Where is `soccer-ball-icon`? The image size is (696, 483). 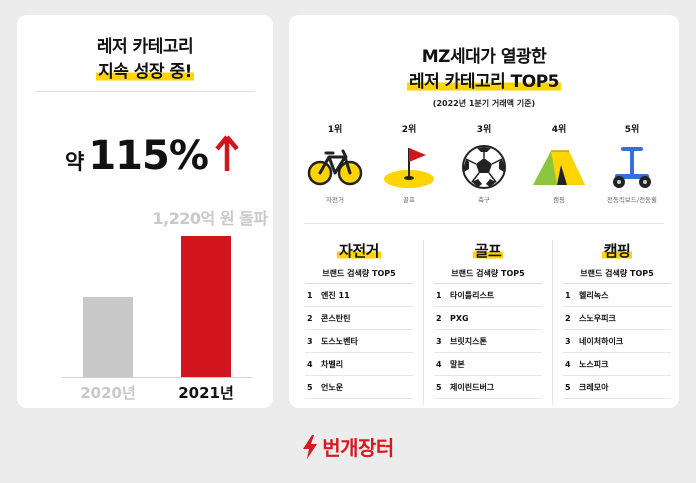 soccer-ball-icon is located at coordinates (484, 167).